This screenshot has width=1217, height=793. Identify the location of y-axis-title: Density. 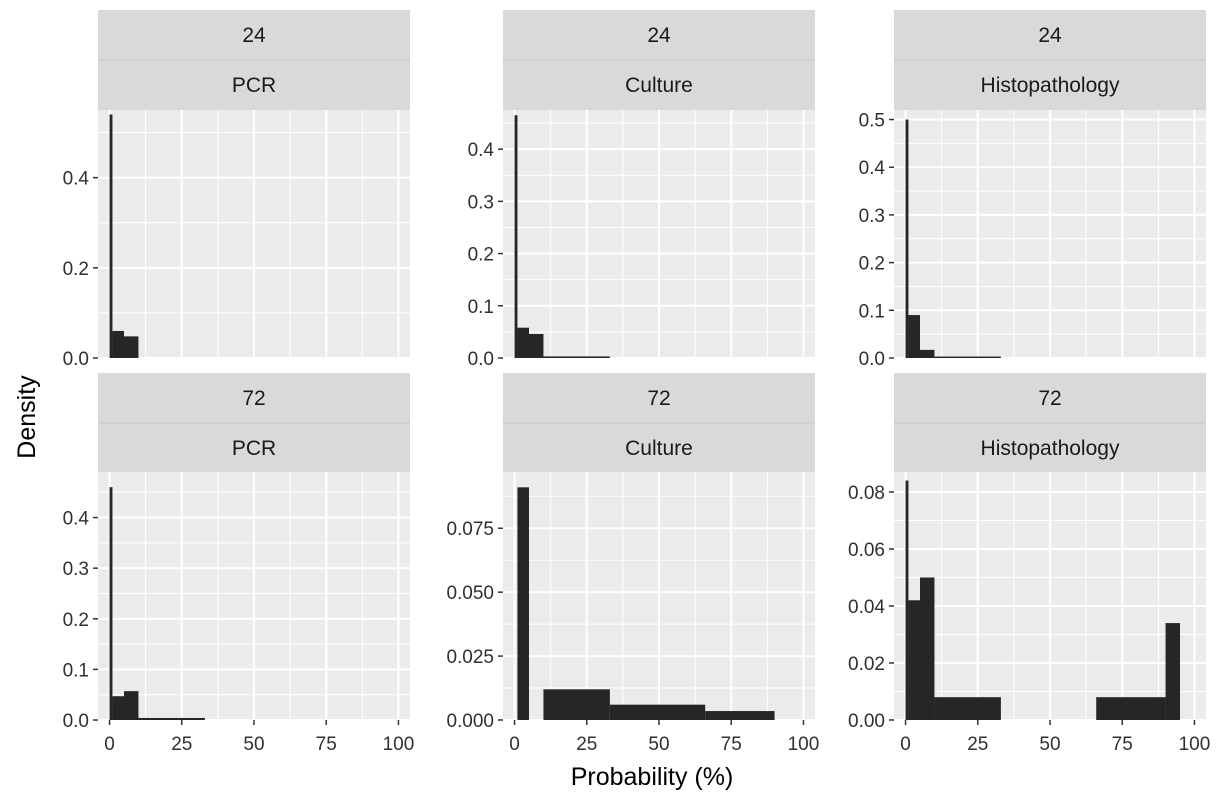
(27, 417).